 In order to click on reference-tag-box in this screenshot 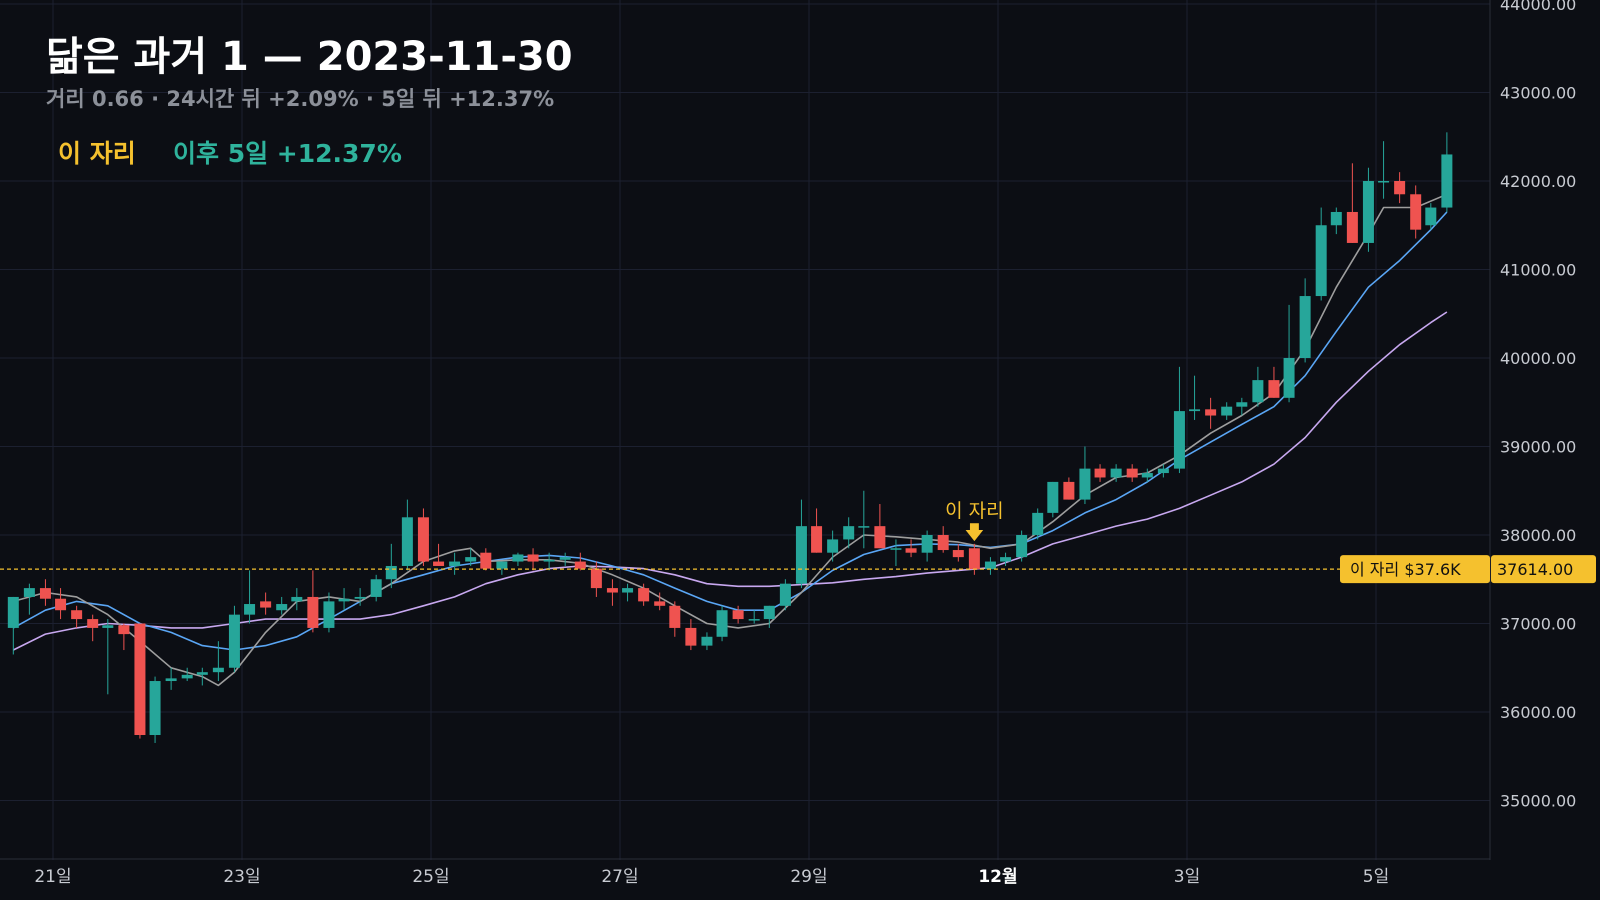, I will do `click(1415, 569)`.